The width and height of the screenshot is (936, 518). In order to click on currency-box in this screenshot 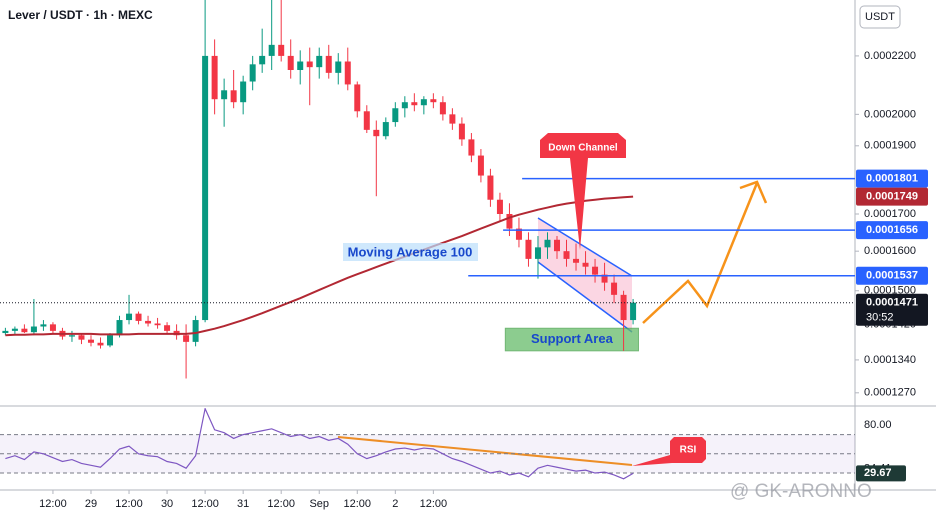, I will do `click(880, 17)`.